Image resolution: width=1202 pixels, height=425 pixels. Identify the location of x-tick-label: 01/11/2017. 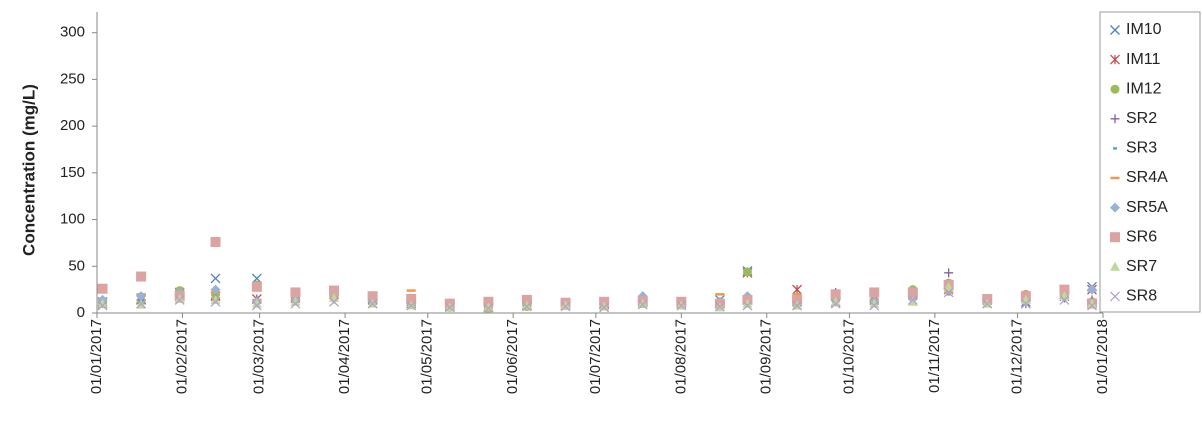
(934, 356).